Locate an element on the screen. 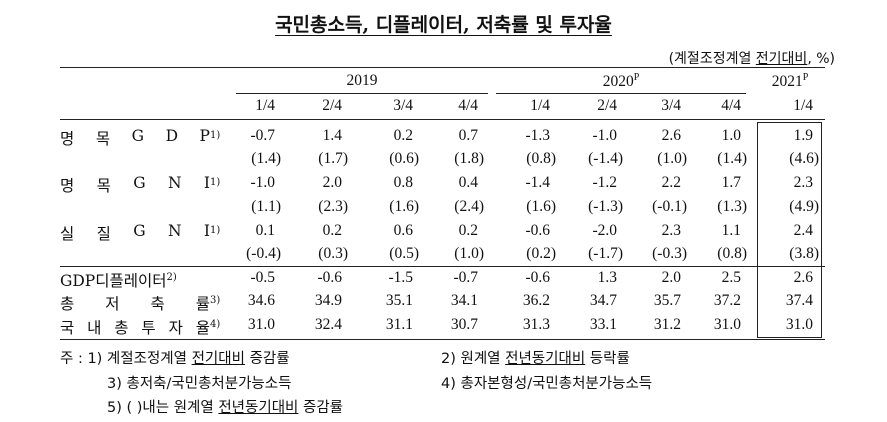  table-cell: 30.7 is located at coordinates (464, 324).